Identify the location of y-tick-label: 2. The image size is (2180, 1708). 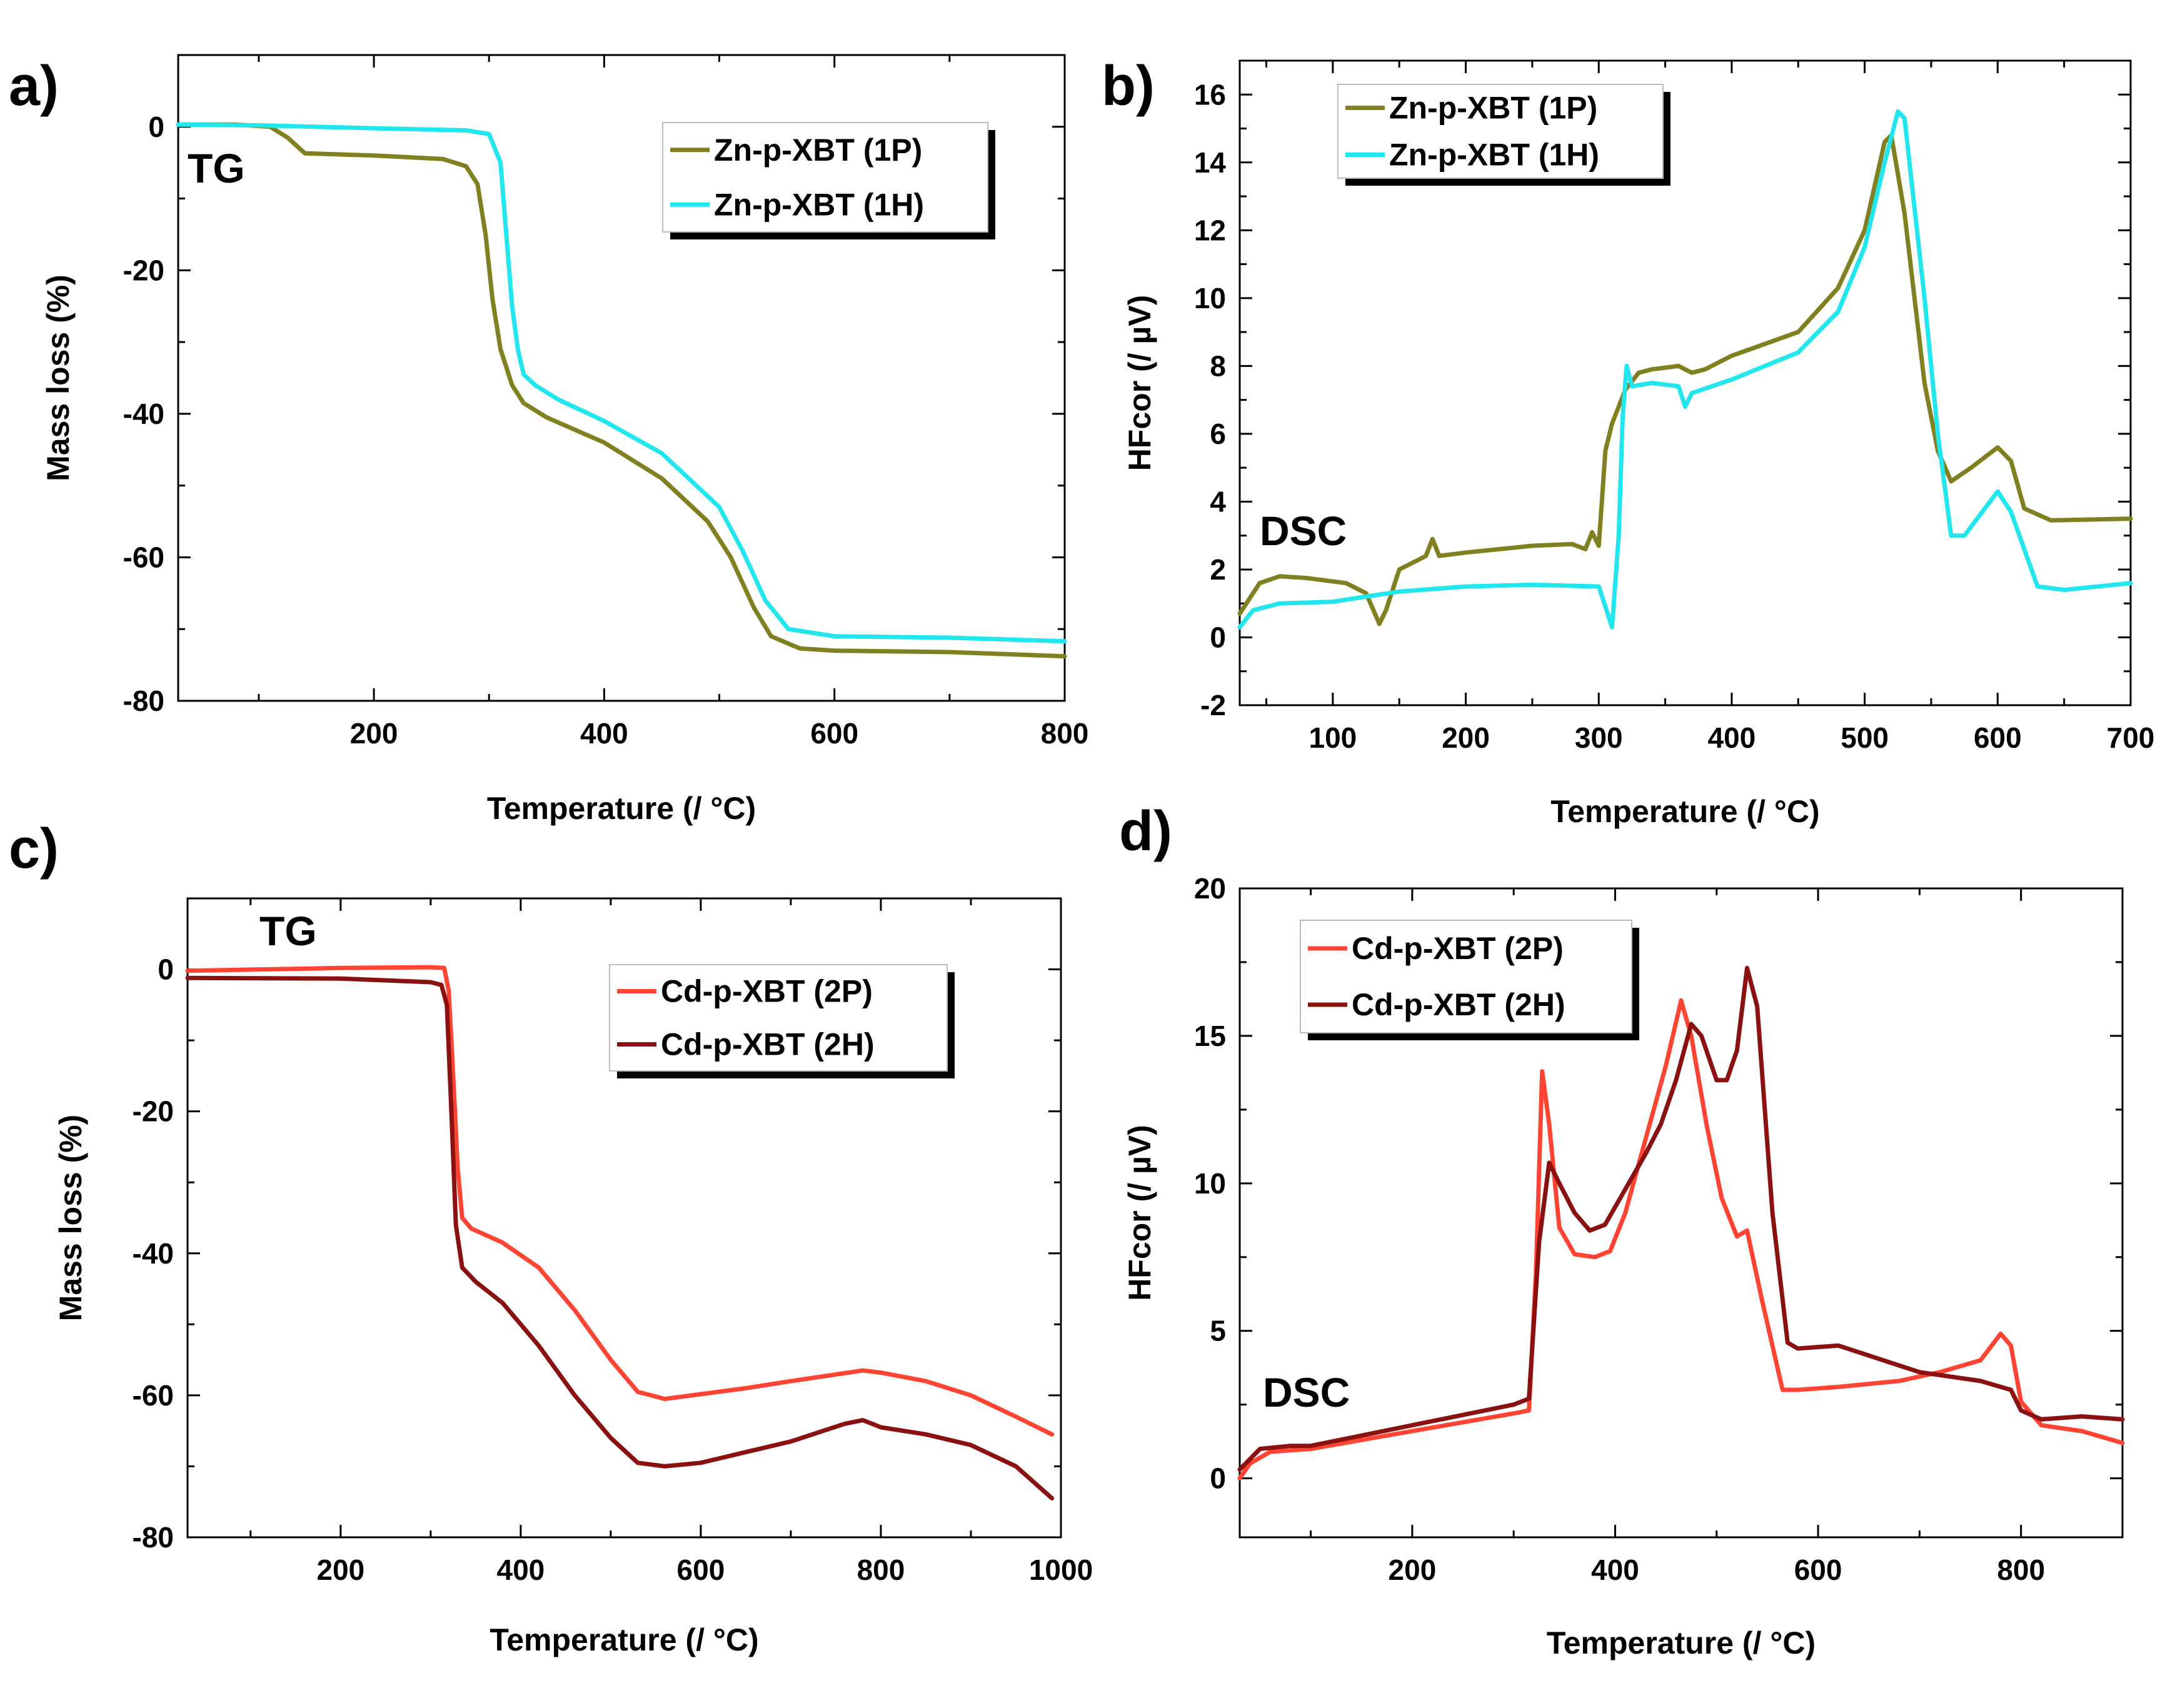
(1218, 569).